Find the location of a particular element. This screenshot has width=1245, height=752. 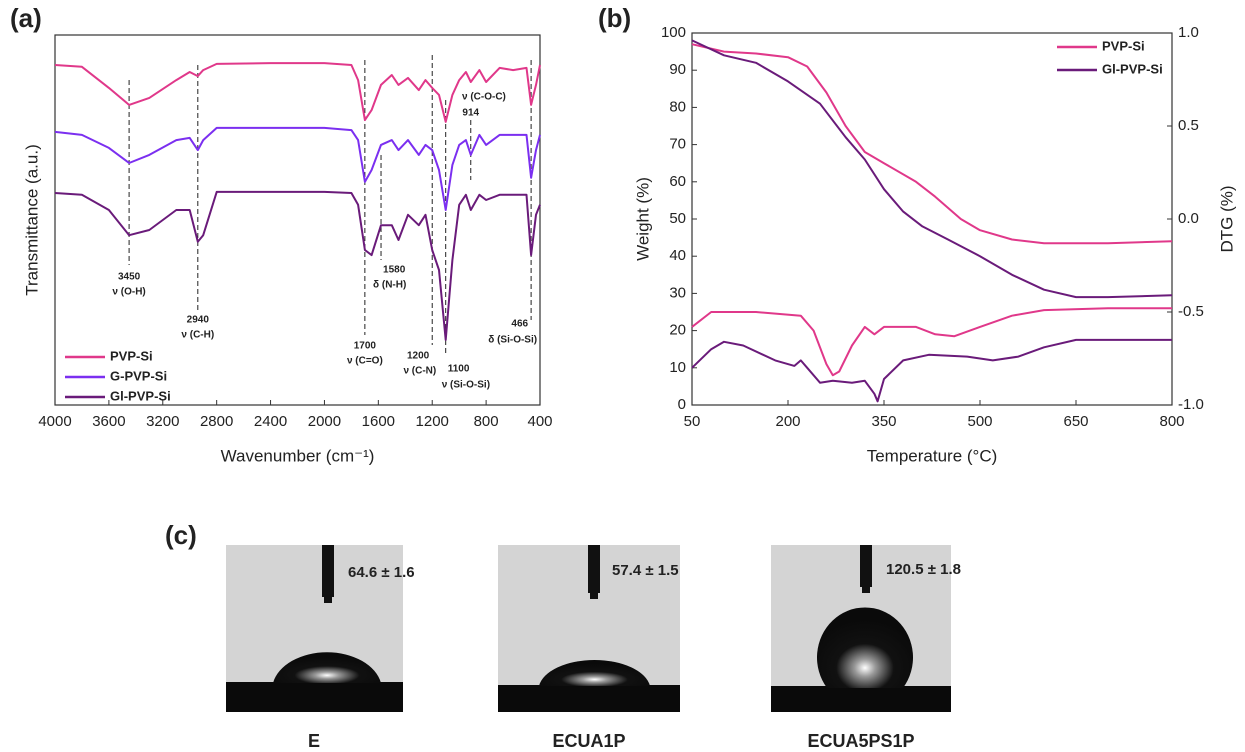

y-tick-label: 90 is located at coordinates (677, 69).